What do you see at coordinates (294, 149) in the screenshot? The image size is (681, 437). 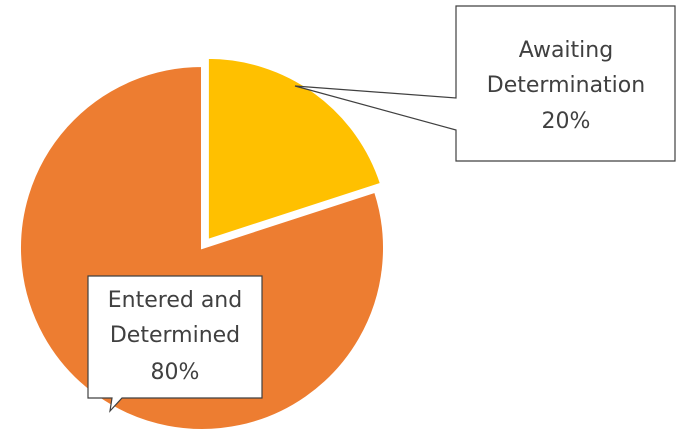 I see `pie-slice-awaiting-determination` at bounding box center [294, 149].